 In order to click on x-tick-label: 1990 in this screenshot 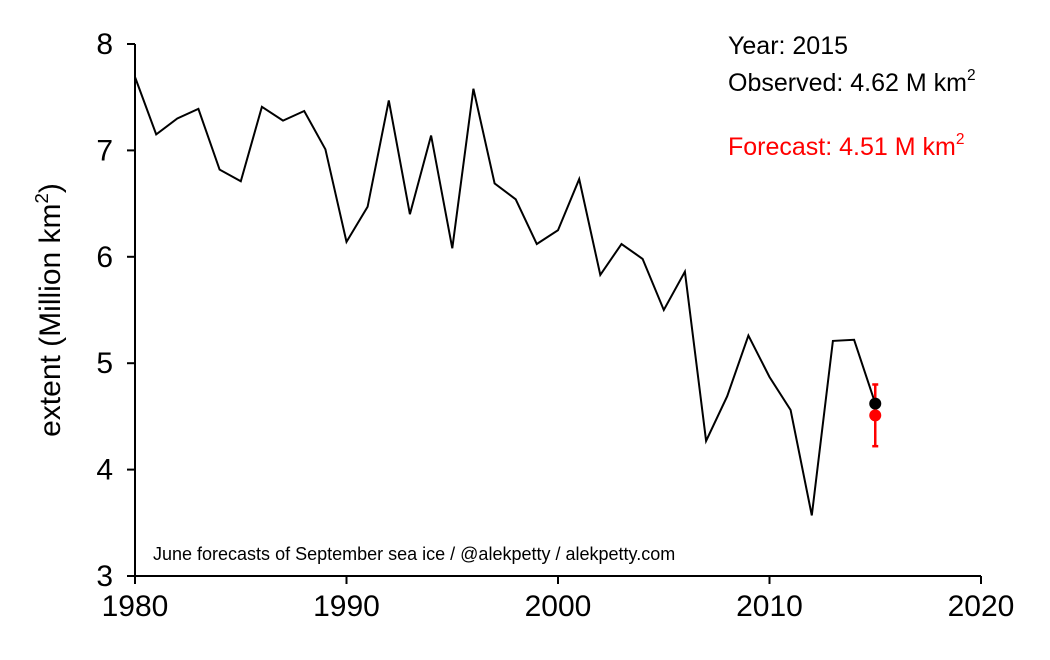, I will do `click(346, 606)`.